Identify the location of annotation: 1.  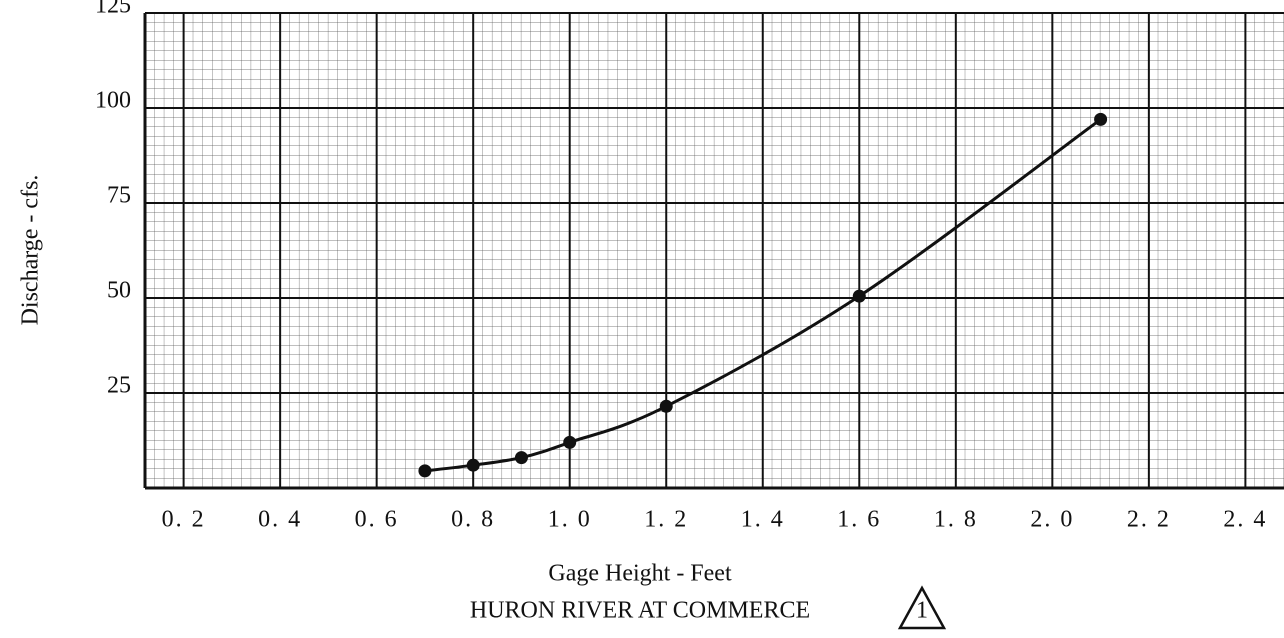
(922, 611).